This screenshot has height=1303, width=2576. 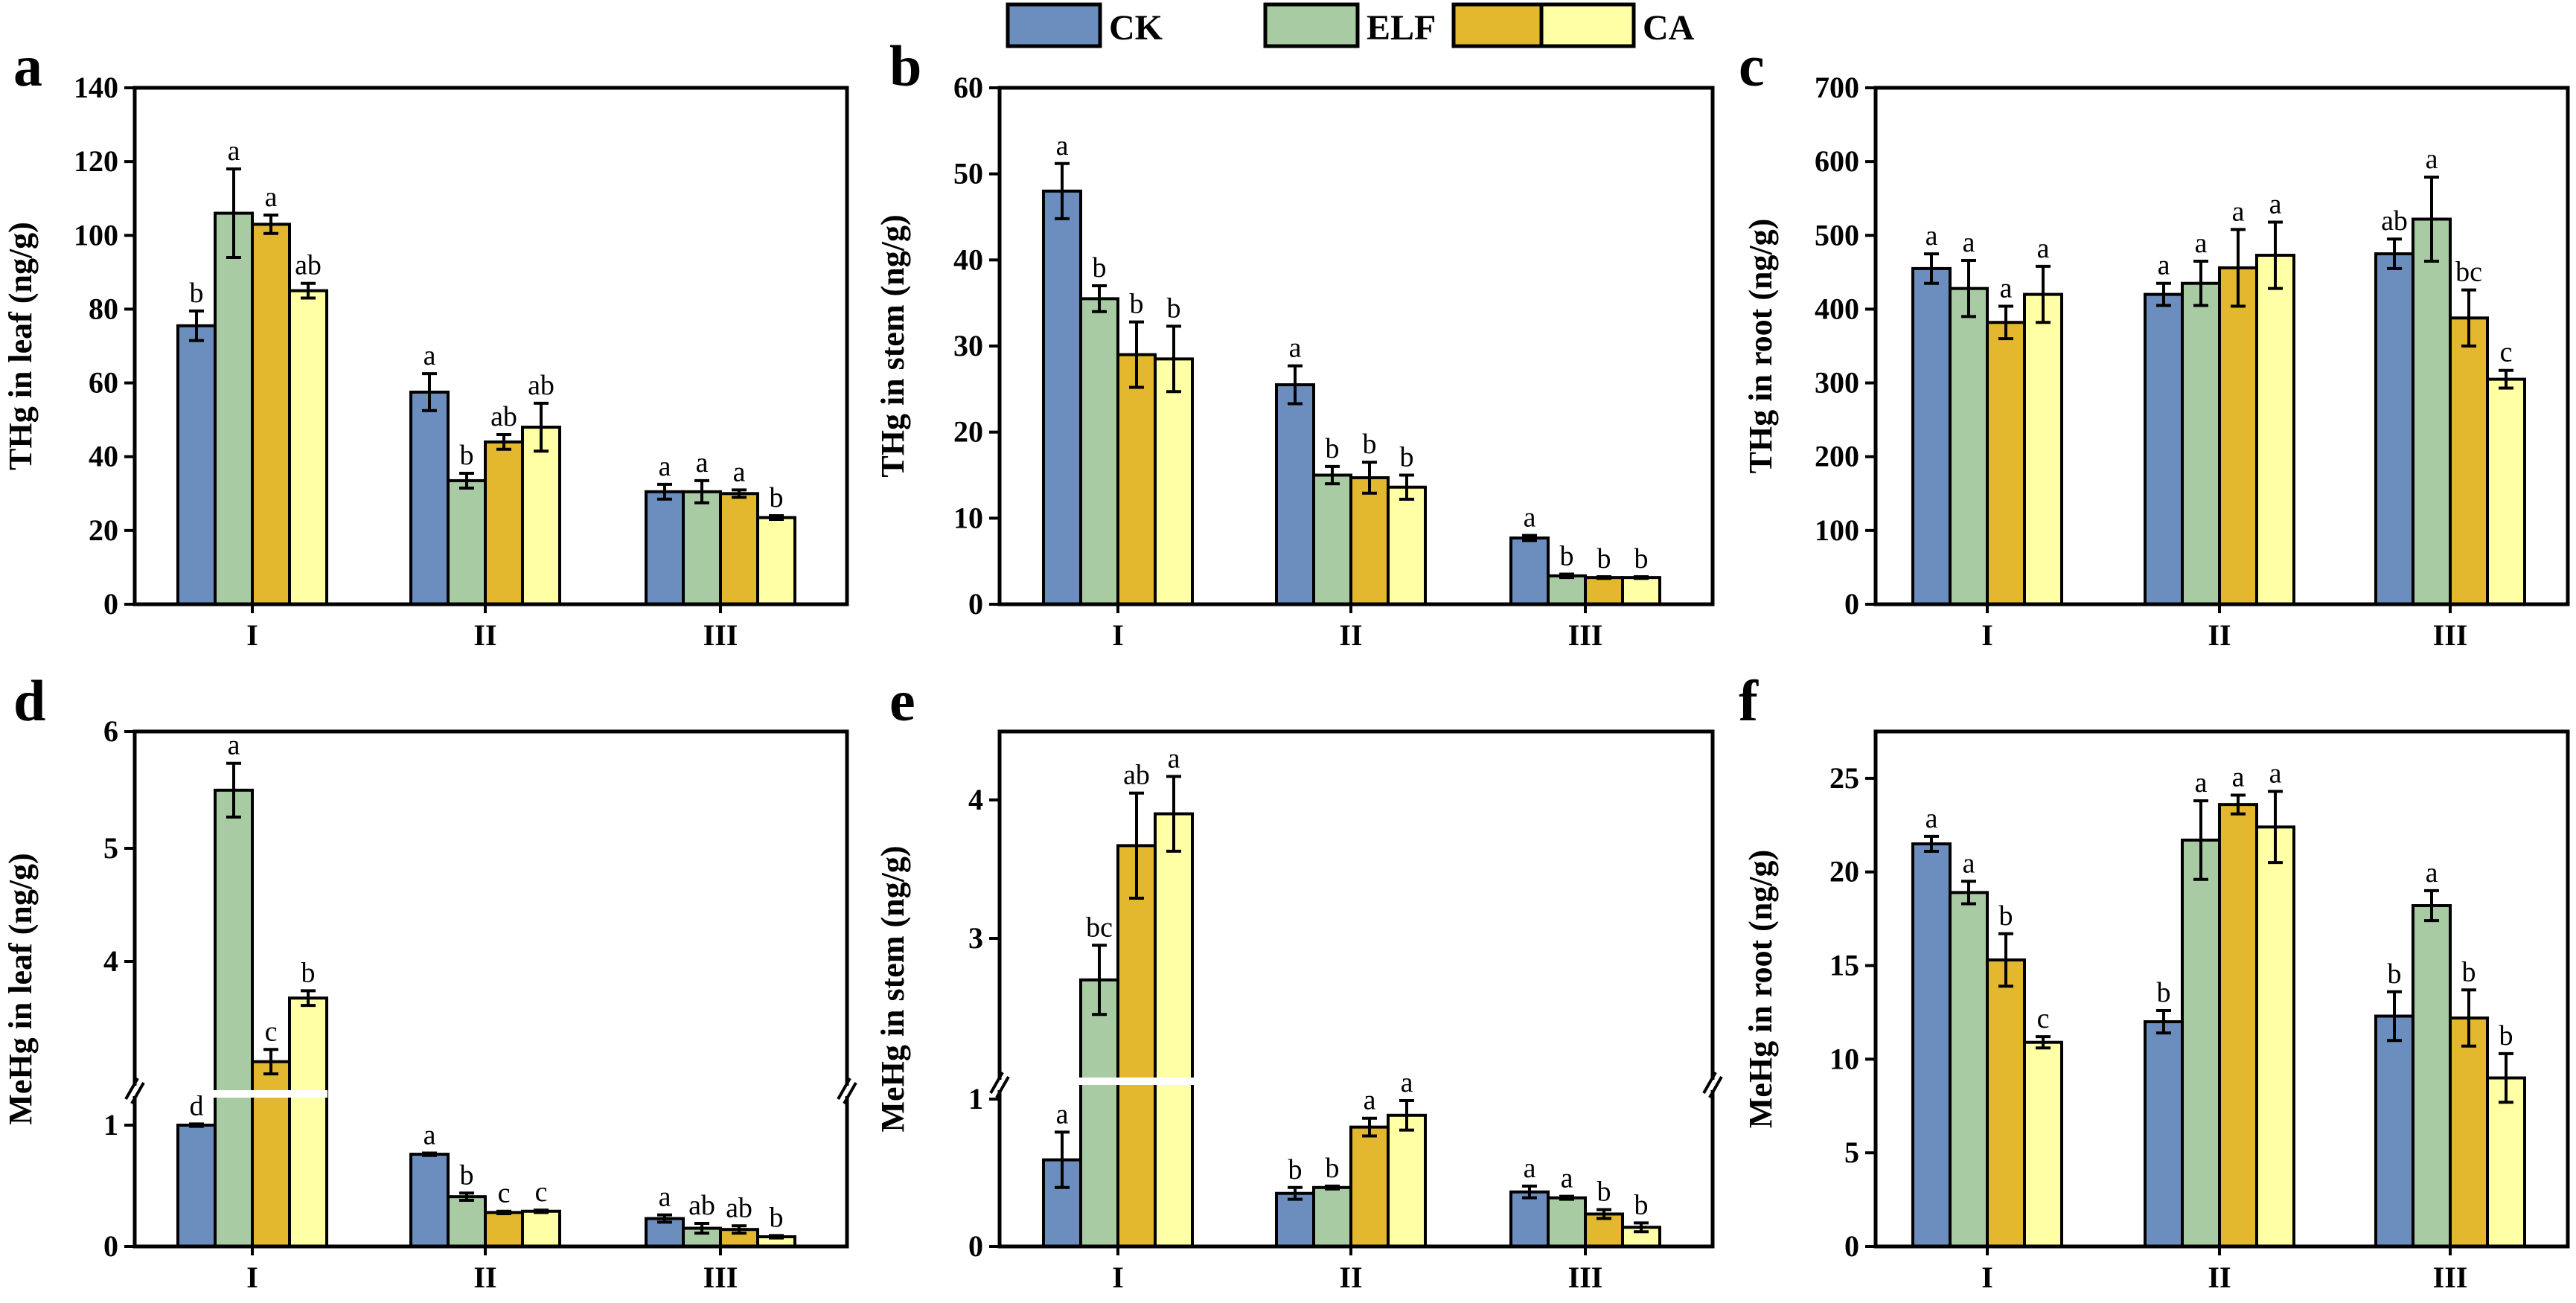 What do you see at coordinates (2394, 1016) in the screenshot?
I see `error-bar-f-ck-iii` at bounding box center [2394, 1016].